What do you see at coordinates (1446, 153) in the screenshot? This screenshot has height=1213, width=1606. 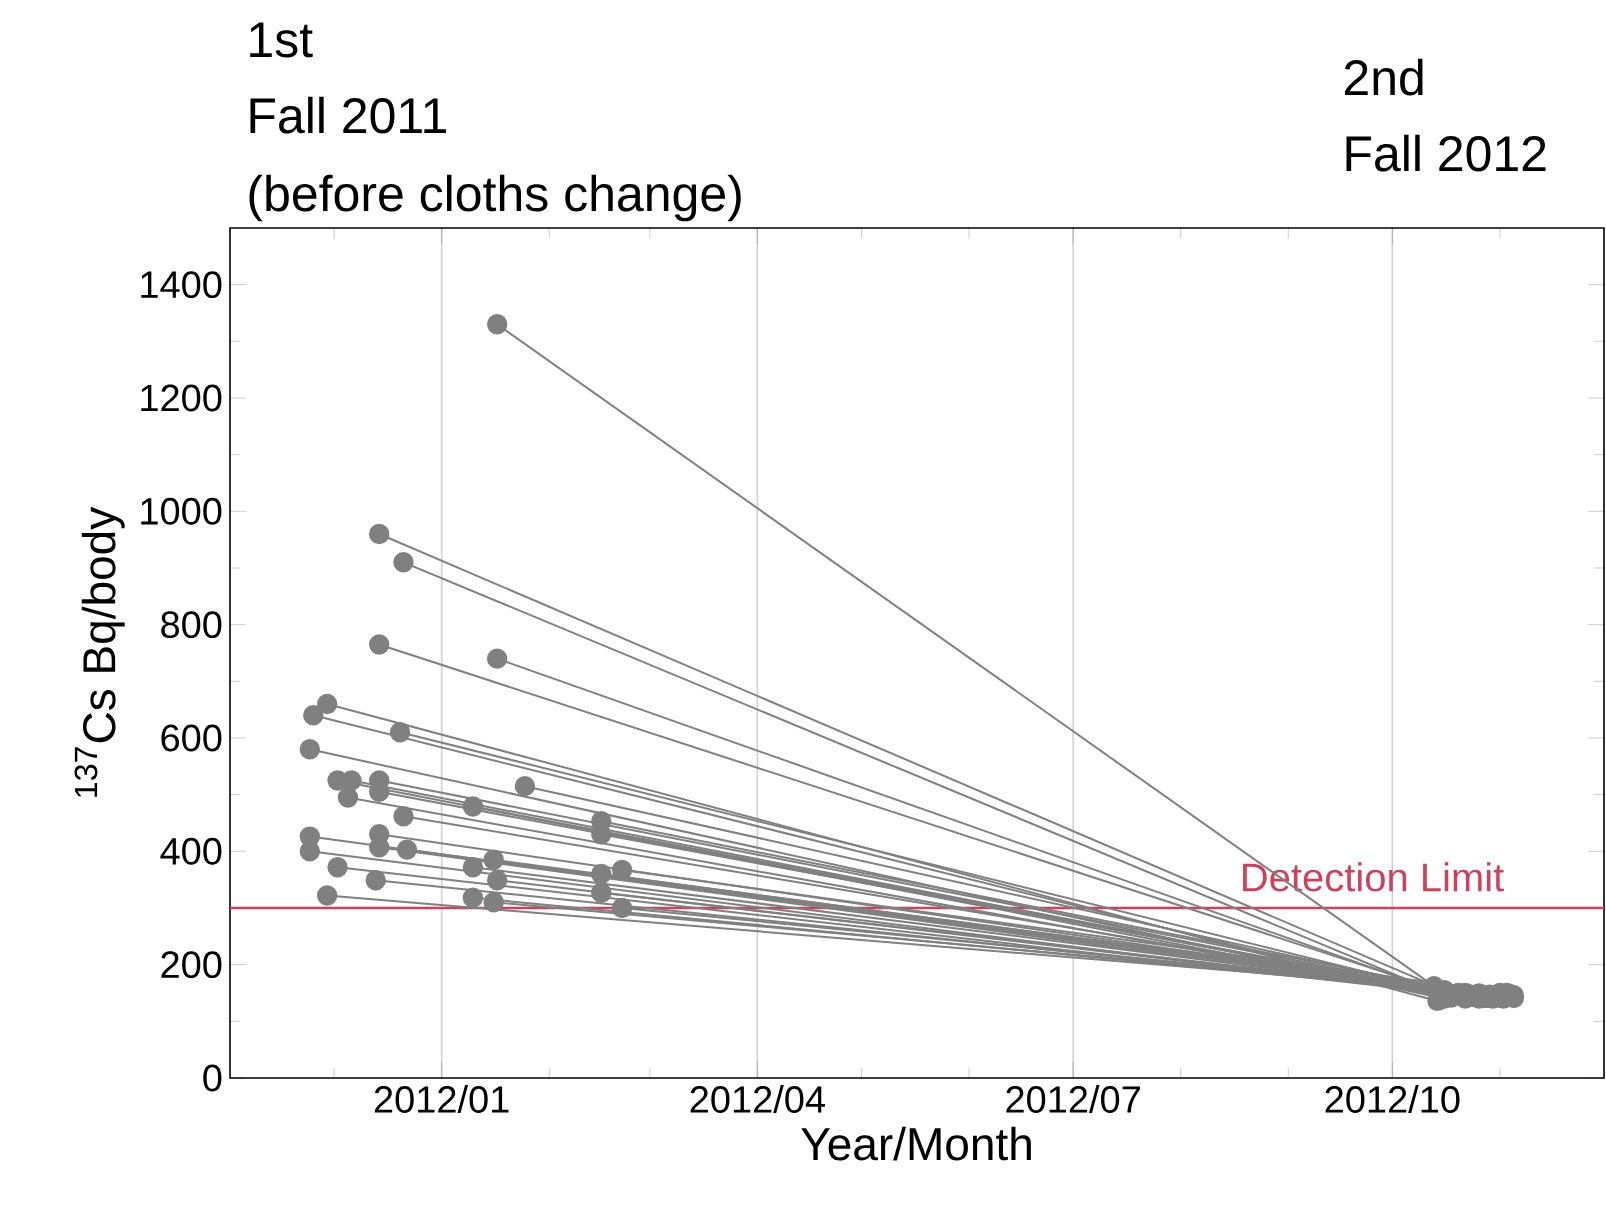 I see `text: Fall 2012` at bounding box center [1446, 153].